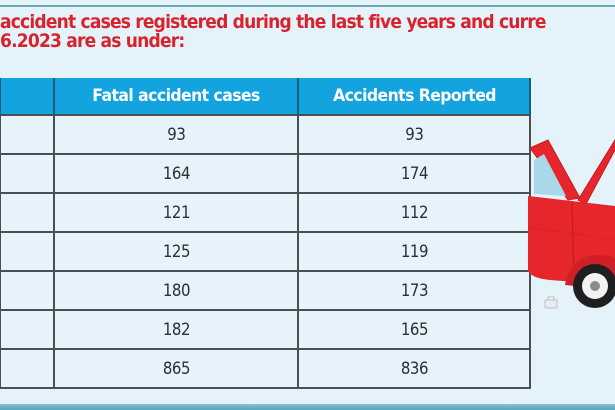 The height and width of the screenshot is (410, 615). I want to click on bottom-divider, so click(307, 407).